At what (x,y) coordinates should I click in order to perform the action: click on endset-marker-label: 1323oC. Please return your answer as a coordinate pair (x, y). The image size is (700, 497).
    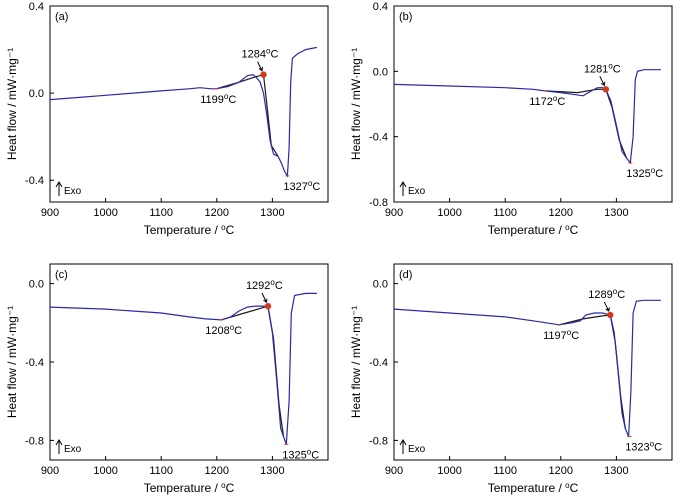
    Looking at the image, I should click on (643, 446).